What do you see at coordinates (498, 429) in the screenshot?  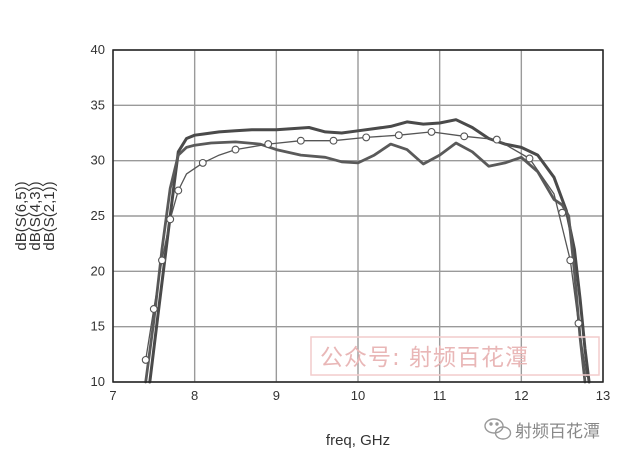 I see `wechat-icon` at bounding box center [498, 429].